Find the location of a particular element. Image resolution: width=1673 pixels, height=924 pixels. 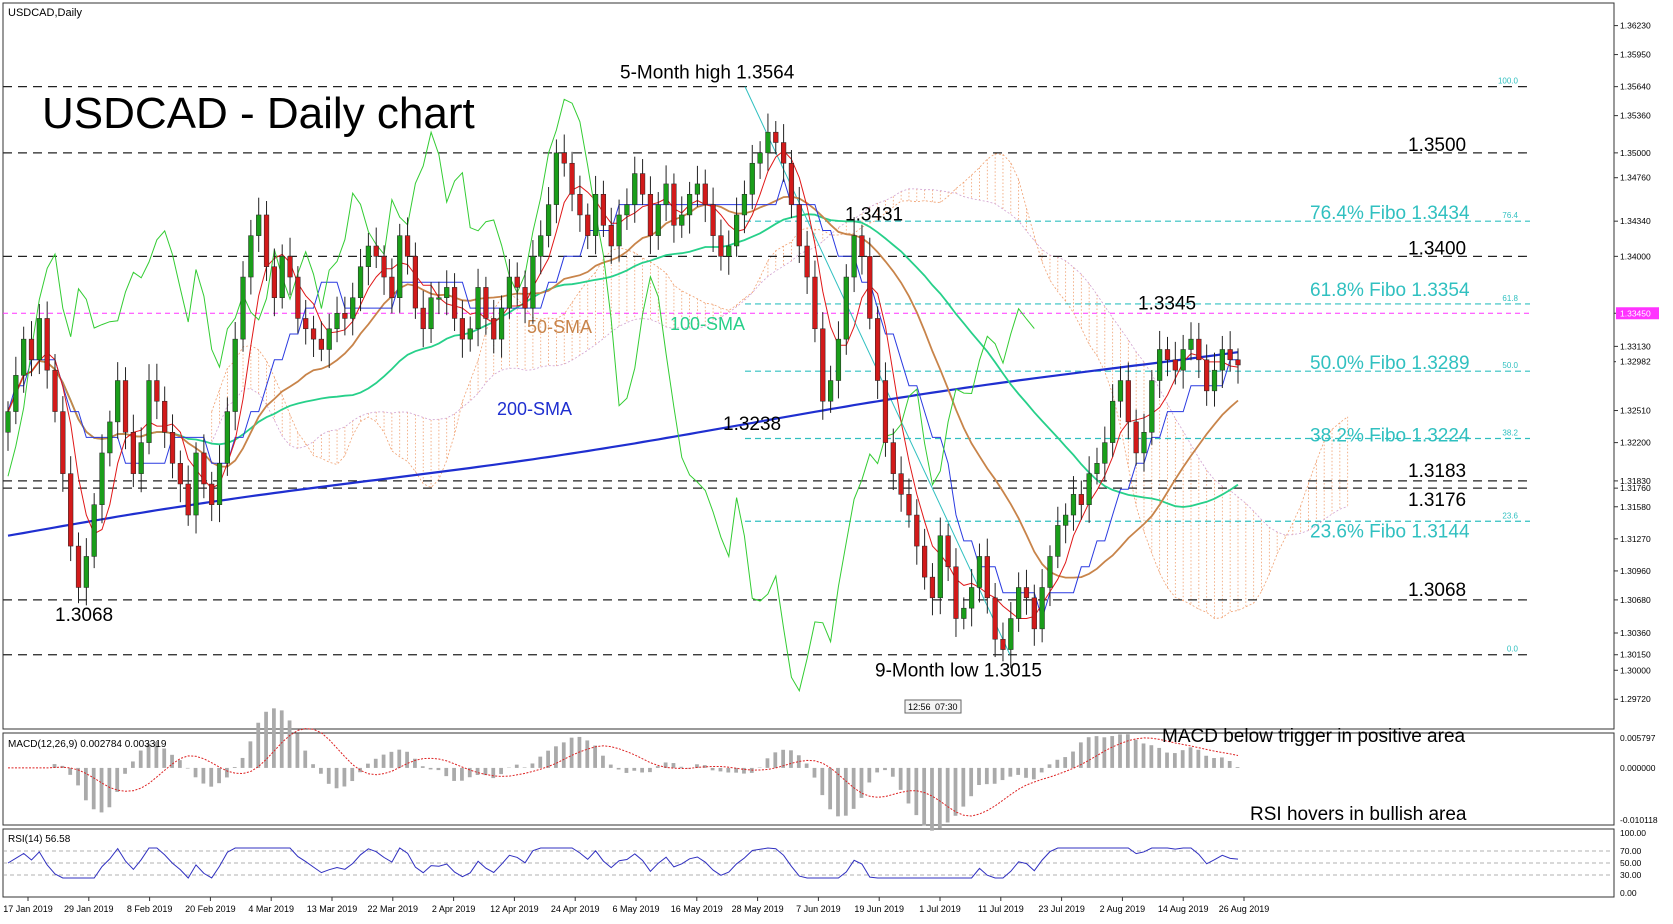

time-tick-label: 20 Feb 2019 is located at coordinates (210, 909).